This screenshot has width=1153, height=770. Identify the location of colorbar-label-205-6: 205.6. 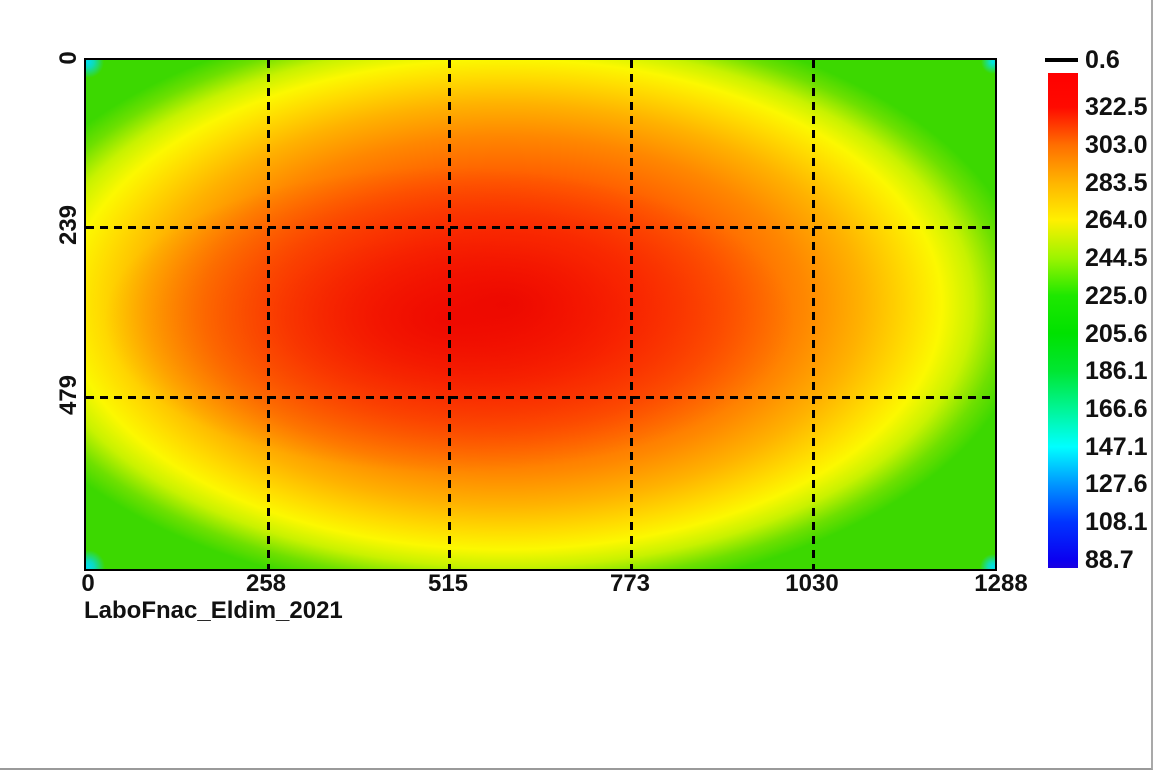
(1116, 334).